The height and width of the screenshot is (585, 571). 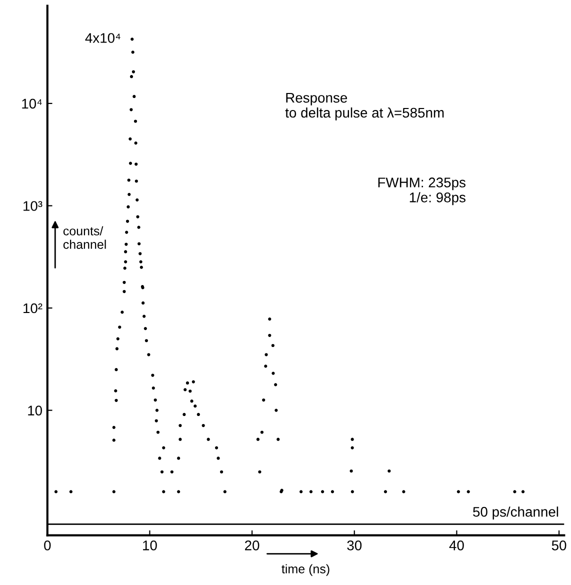 What do you see at coordinates (32, 103) in the screenshot?
I see `y-tick-label: 10⁴` at bounding box center [32, 103].